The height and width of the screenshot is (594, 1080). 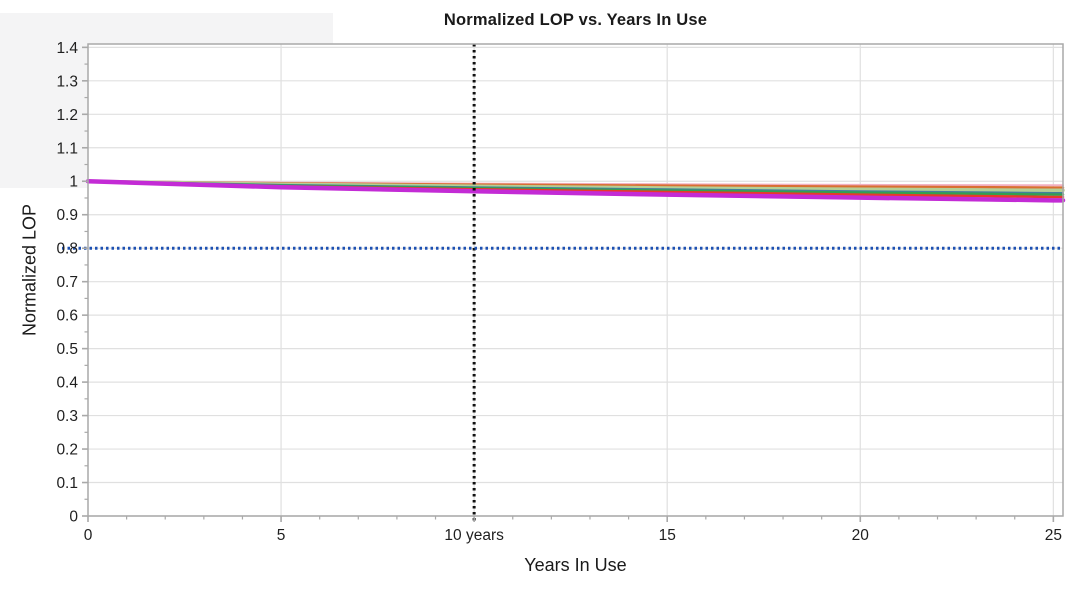 What do you see at coordinates (67, 215) in the screenshot?
I see `y-tick-label: 0.9` at bounding box center [67, 215].